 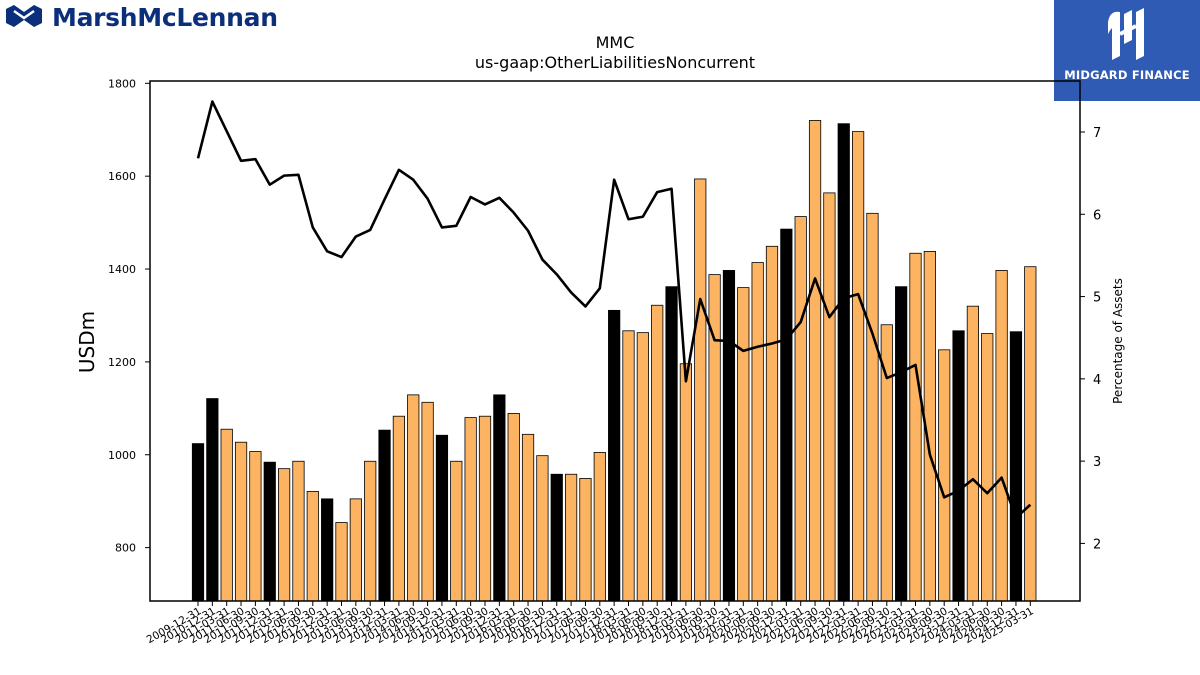 I want to click on y-axis-left: 800 1000 1200 1400 1600 1800, so click(x=129, y=316).